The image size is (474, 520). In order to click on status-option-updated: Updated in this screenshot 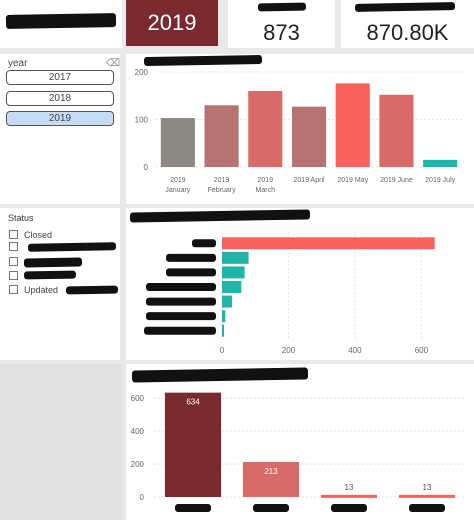, I will do `click(33, 289)`.